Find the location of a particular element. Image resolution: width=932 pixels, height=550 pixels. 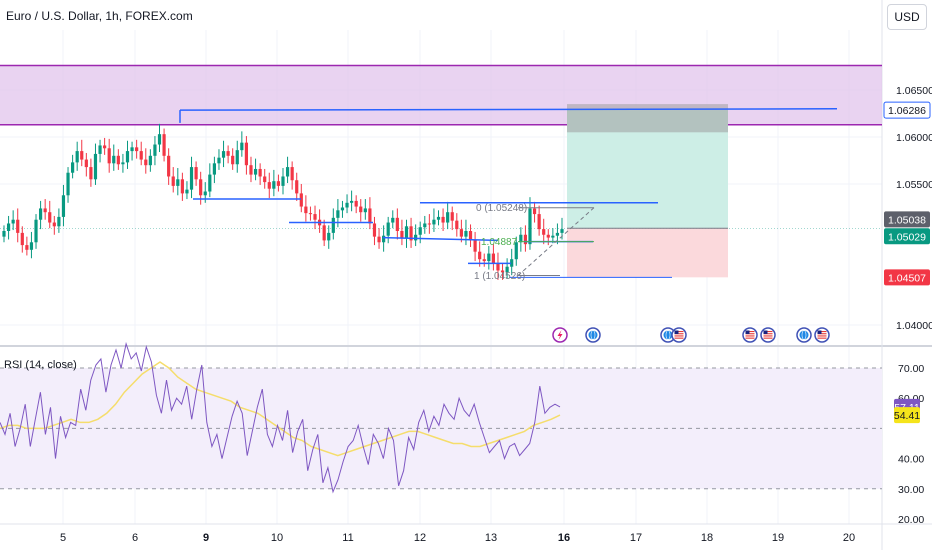

symbol-title: Euro / U.S. Dollar, 1h, FOREX.com is located at coordinates (99, 16).